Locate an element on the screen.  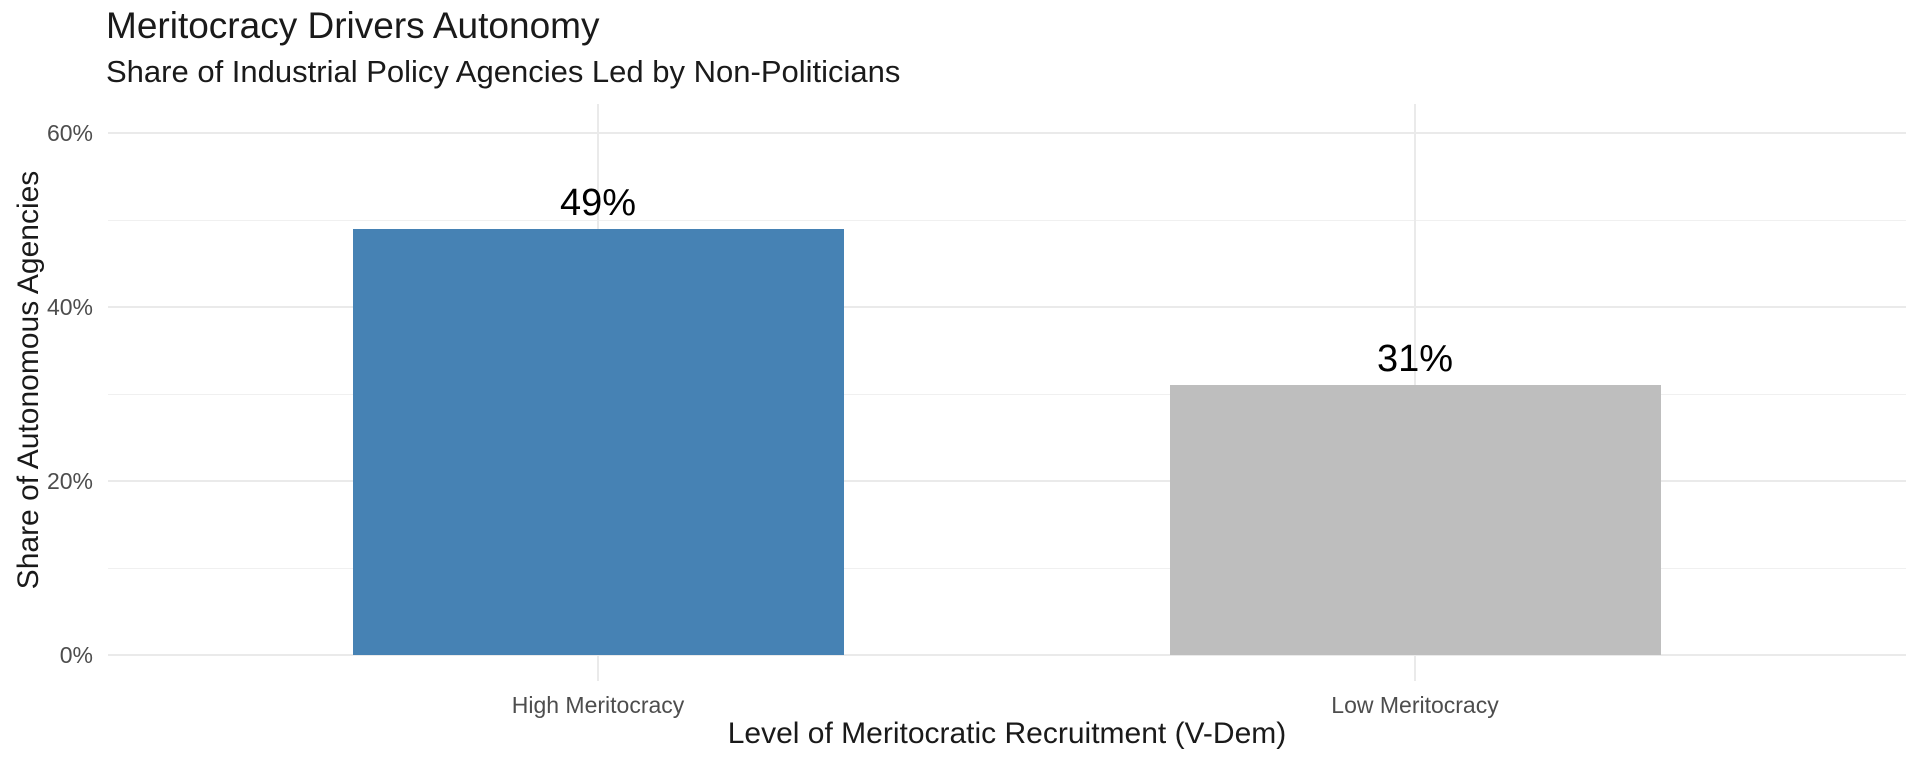
x-tick-label-low-meritocracy: Low Meritocracy is located at coordinates (1415, 705).